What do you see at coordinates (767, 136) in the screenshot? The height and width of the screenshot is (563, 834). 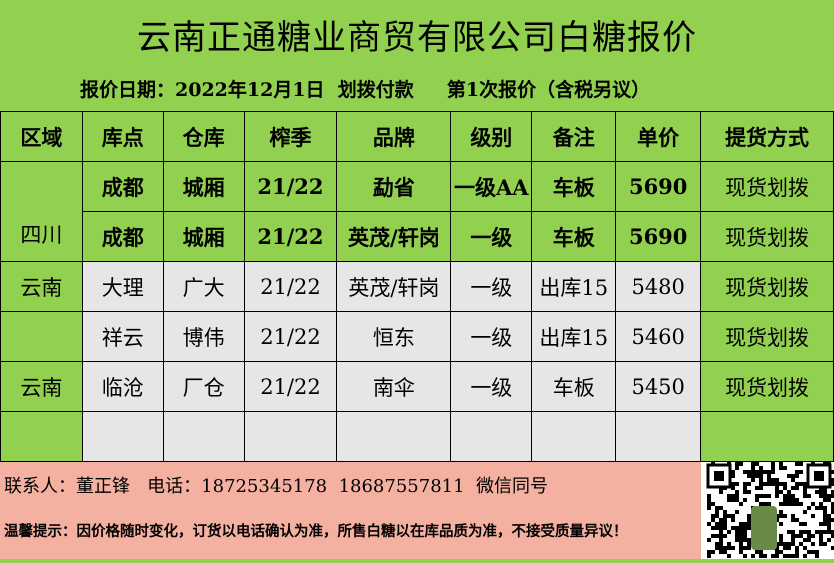 I see `header-cell: 提货方式` at bounding box center [767, 136].